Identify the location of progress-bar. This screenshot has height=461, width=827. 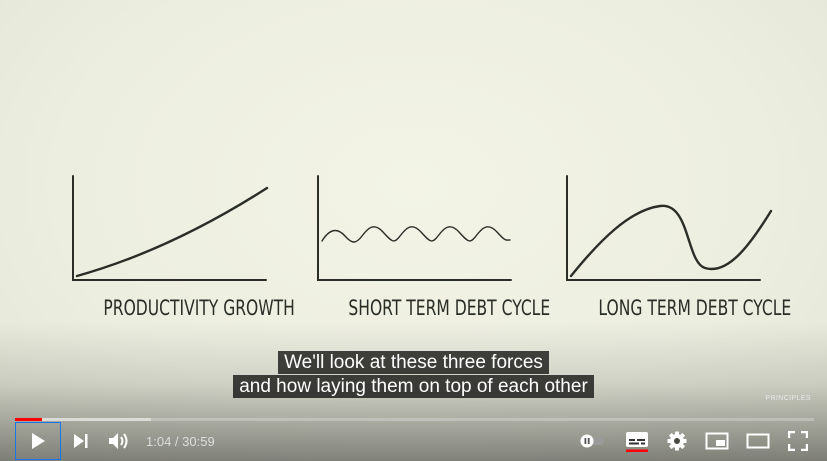
(414, 419).